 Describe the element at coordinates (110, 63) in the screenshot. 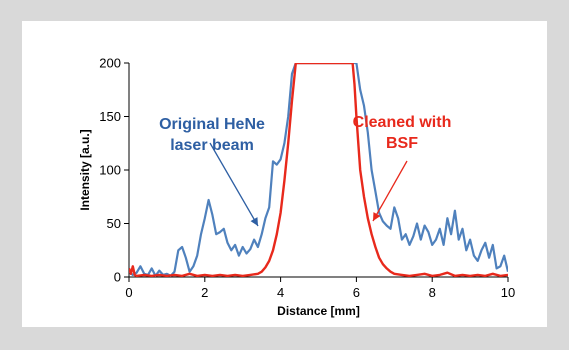

I see `y-tick-label: 200` at that location.